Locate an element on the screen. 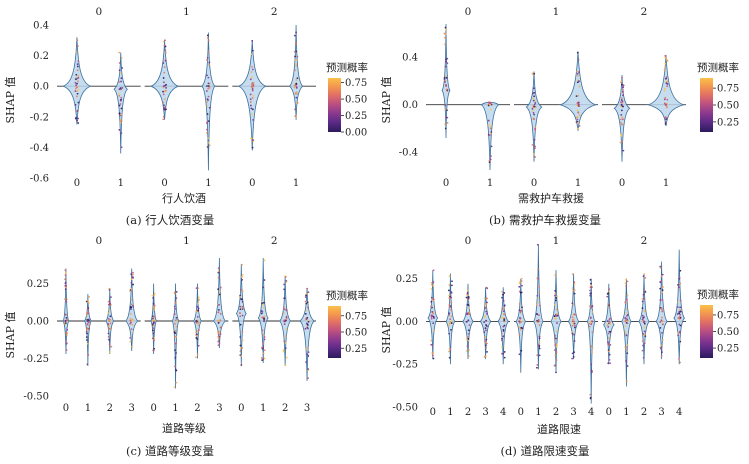  y-tick-label: 0.2 is located at coordinates (41, 56).